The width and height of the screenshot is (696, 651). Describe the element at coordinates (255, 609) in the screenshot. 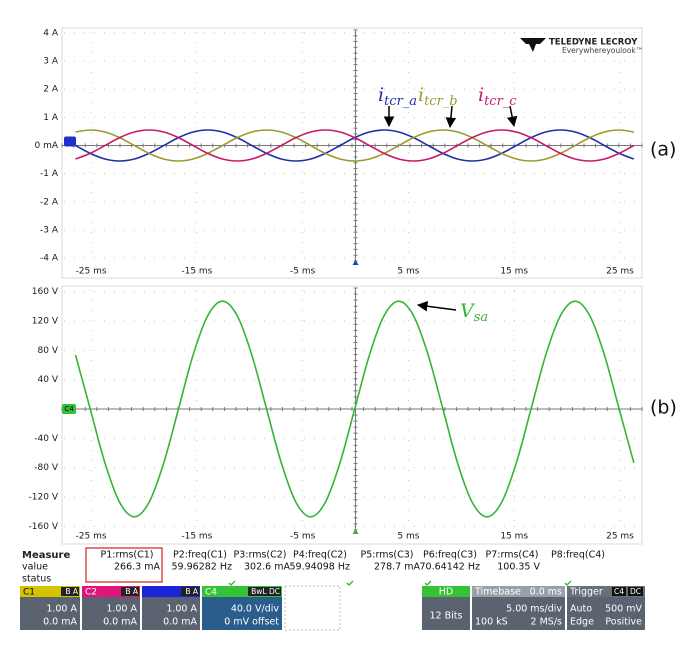

I see `channel-scale: 40.0 V/div` at that location.